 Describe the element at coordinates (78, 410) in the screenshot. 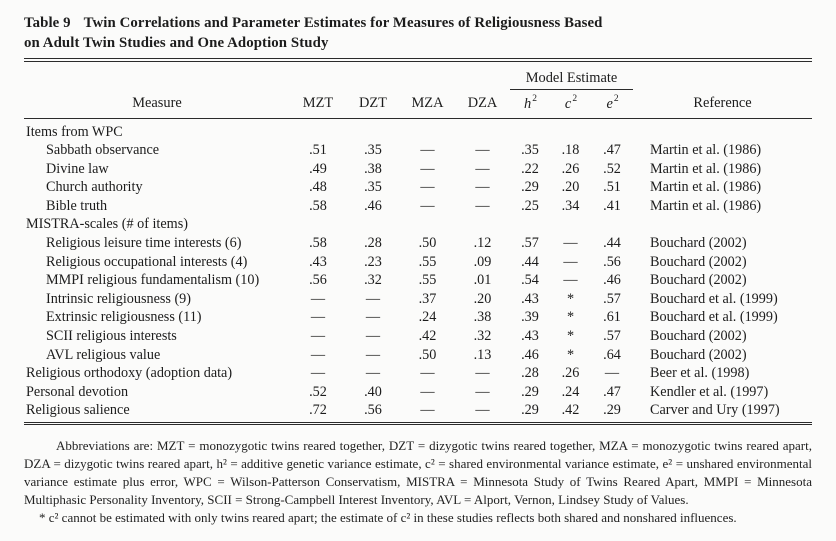

I see `cell-measure: Religious salience` at that location.